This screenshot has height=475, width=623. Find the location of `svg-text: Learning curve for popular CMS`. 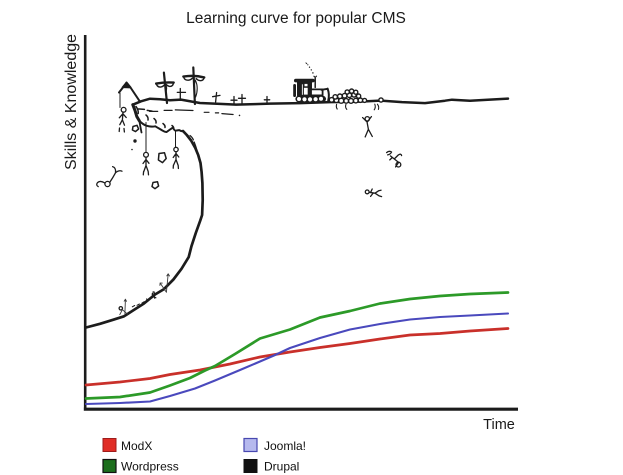

svg-text: Learning curve for popular CMS is located at coordinates (296, 18).